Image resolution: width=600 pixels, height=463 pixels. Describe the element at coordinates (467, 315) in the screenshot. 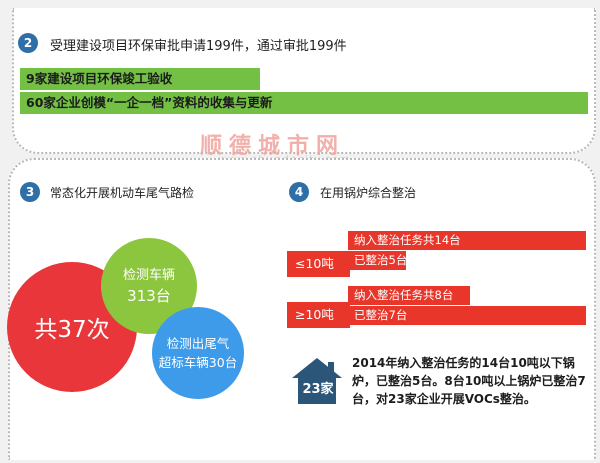

I see `boiler-large-done: 已整治7台` at that location.